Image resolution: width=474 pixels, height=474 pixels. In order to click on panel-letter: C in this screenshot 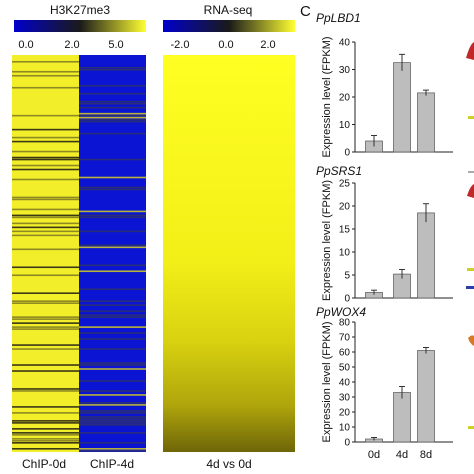, I will do `click(305, 11)`.